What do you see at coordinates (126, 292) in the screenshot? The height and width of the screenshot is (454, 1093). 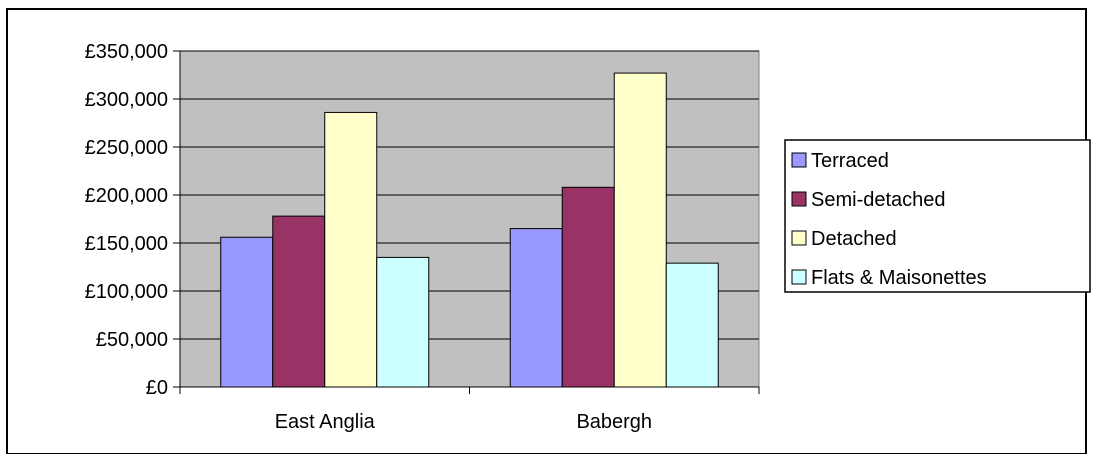 I see `y-tick-label: £100,000` at bounding box center [126, 292].